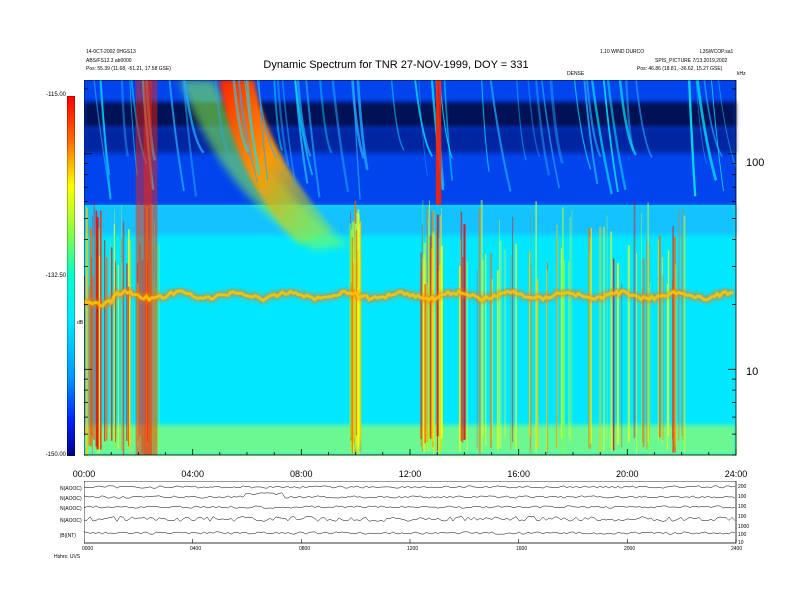 Image resolution: width=792 pixels, height=612 pixels. What do you see at coordinates (744, 527) in the screenshot?
I see `lower-right-tick-5: 1000` at bounding box center [744, 527].